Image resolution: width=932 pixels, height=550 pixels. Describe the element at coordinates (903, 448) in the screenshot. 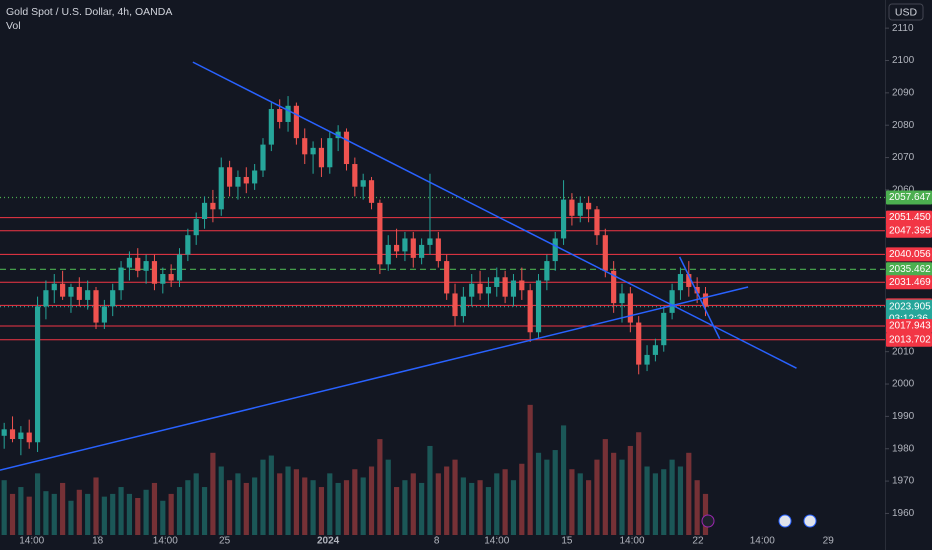

I see `y-tick-label: 1980` at that location.